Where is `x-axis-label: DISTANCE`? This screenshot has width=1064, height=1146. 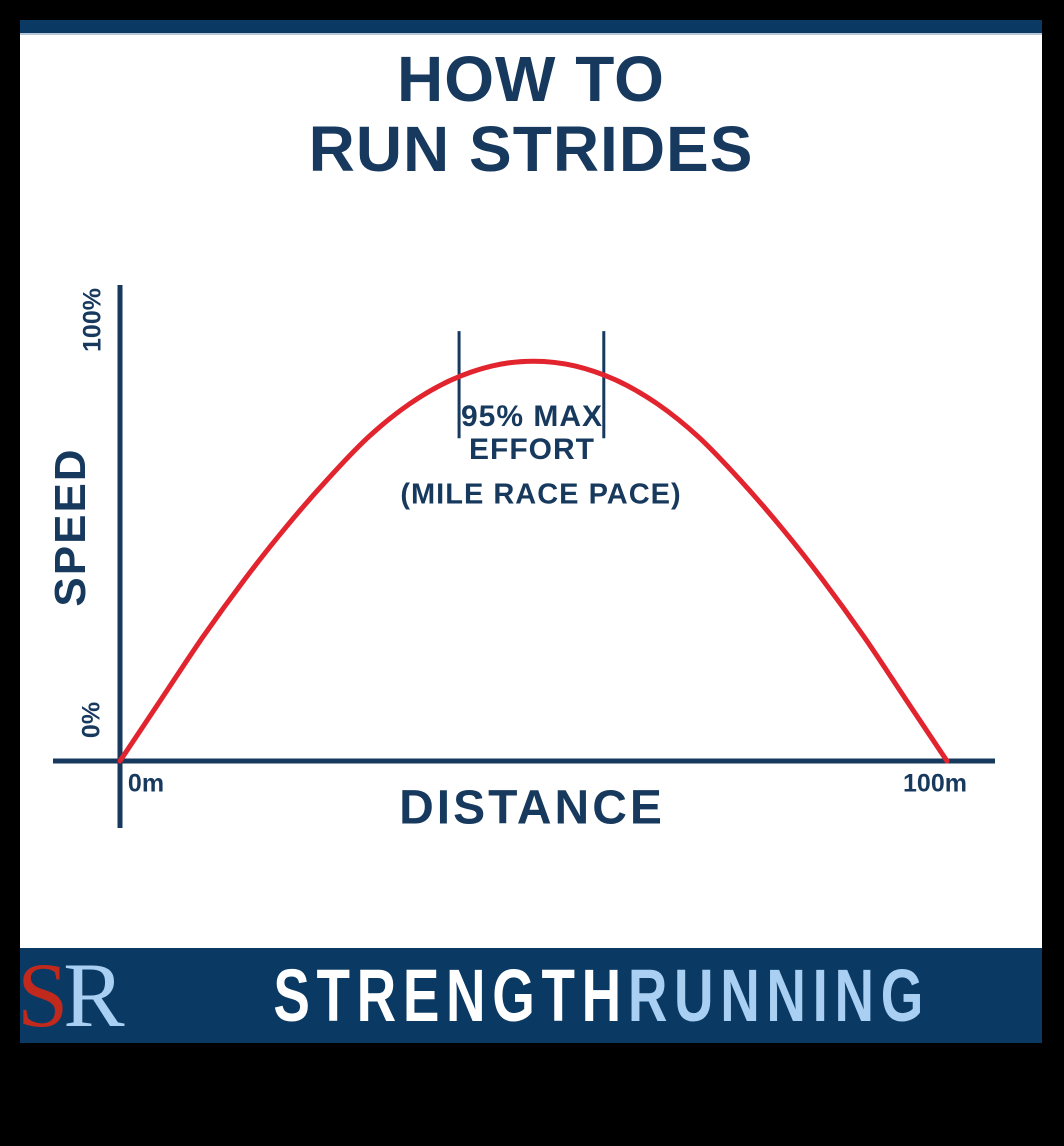
x-axis-label: DISTANCE is located at coordinates (532, 808).